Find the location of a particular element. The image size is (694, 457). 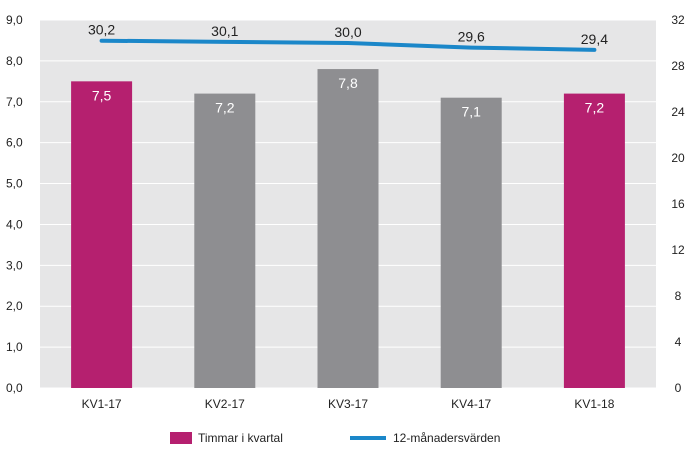

right-axis-tick-label: 8 is located at coordinates (678, 296).